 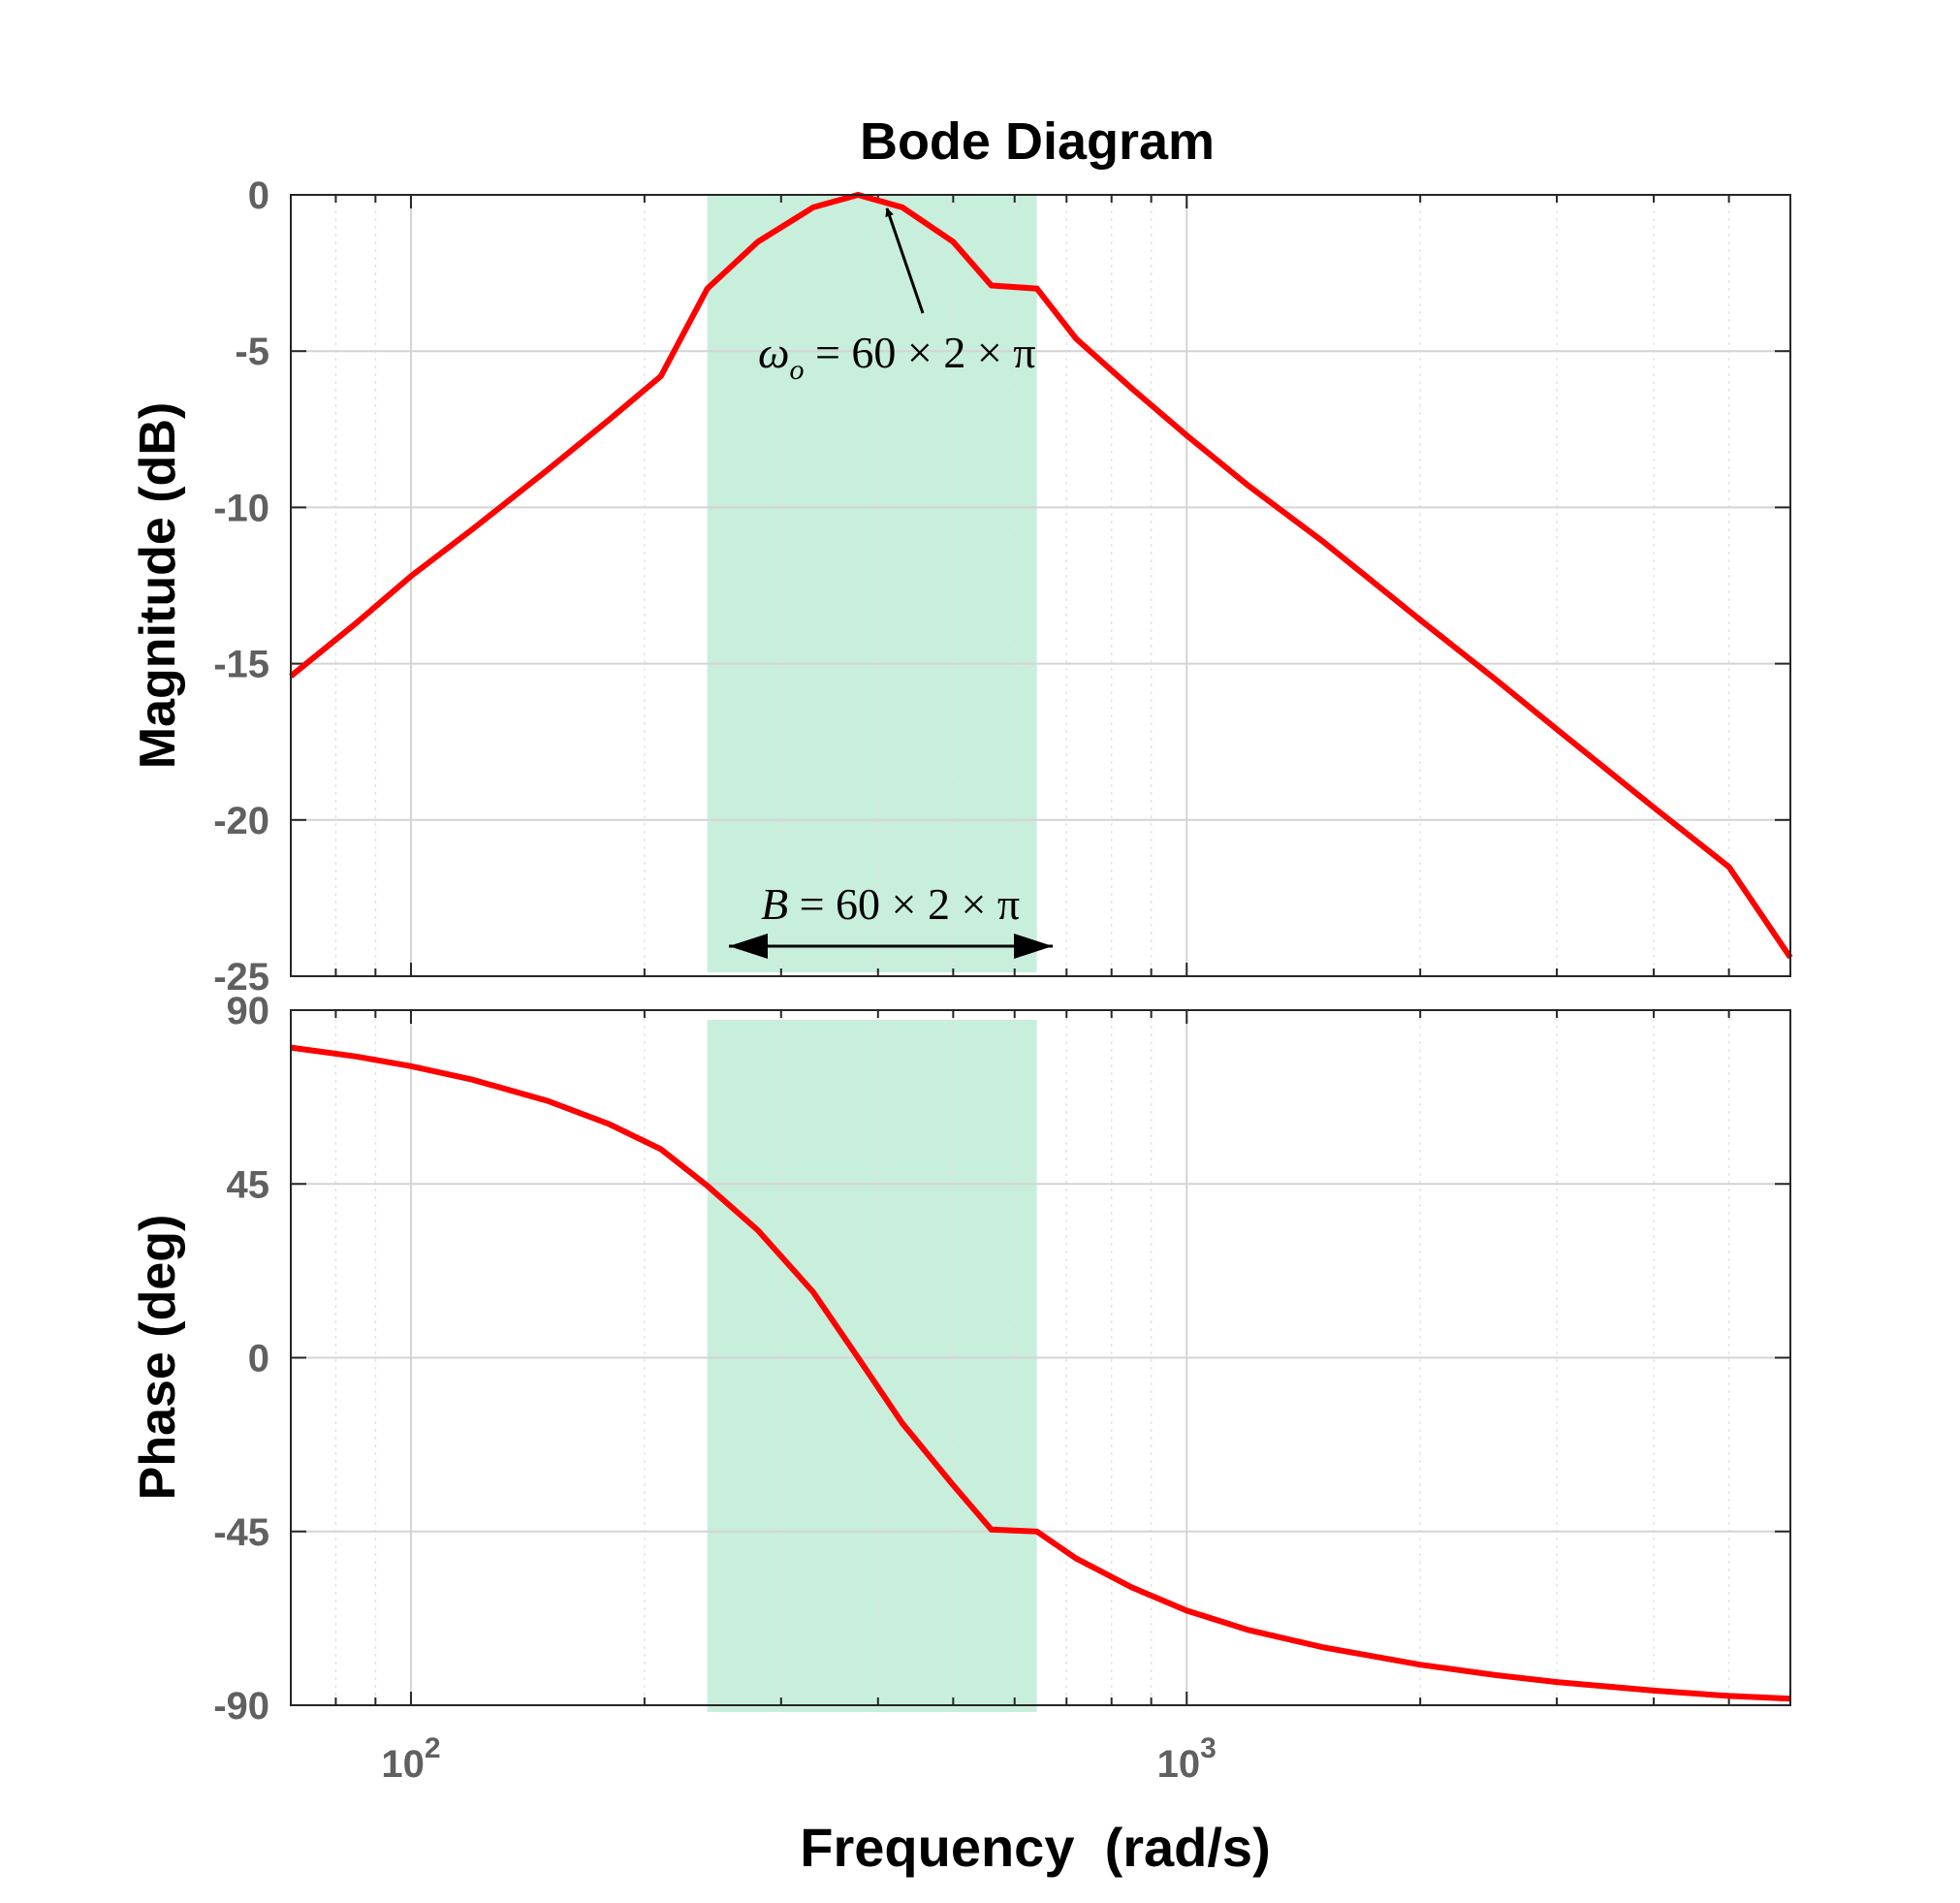 What do you see at coordinates (1208, 1748) in the screenshot?
I see `x-tick-exponent: 3` at bounding box center [1208, 1748].